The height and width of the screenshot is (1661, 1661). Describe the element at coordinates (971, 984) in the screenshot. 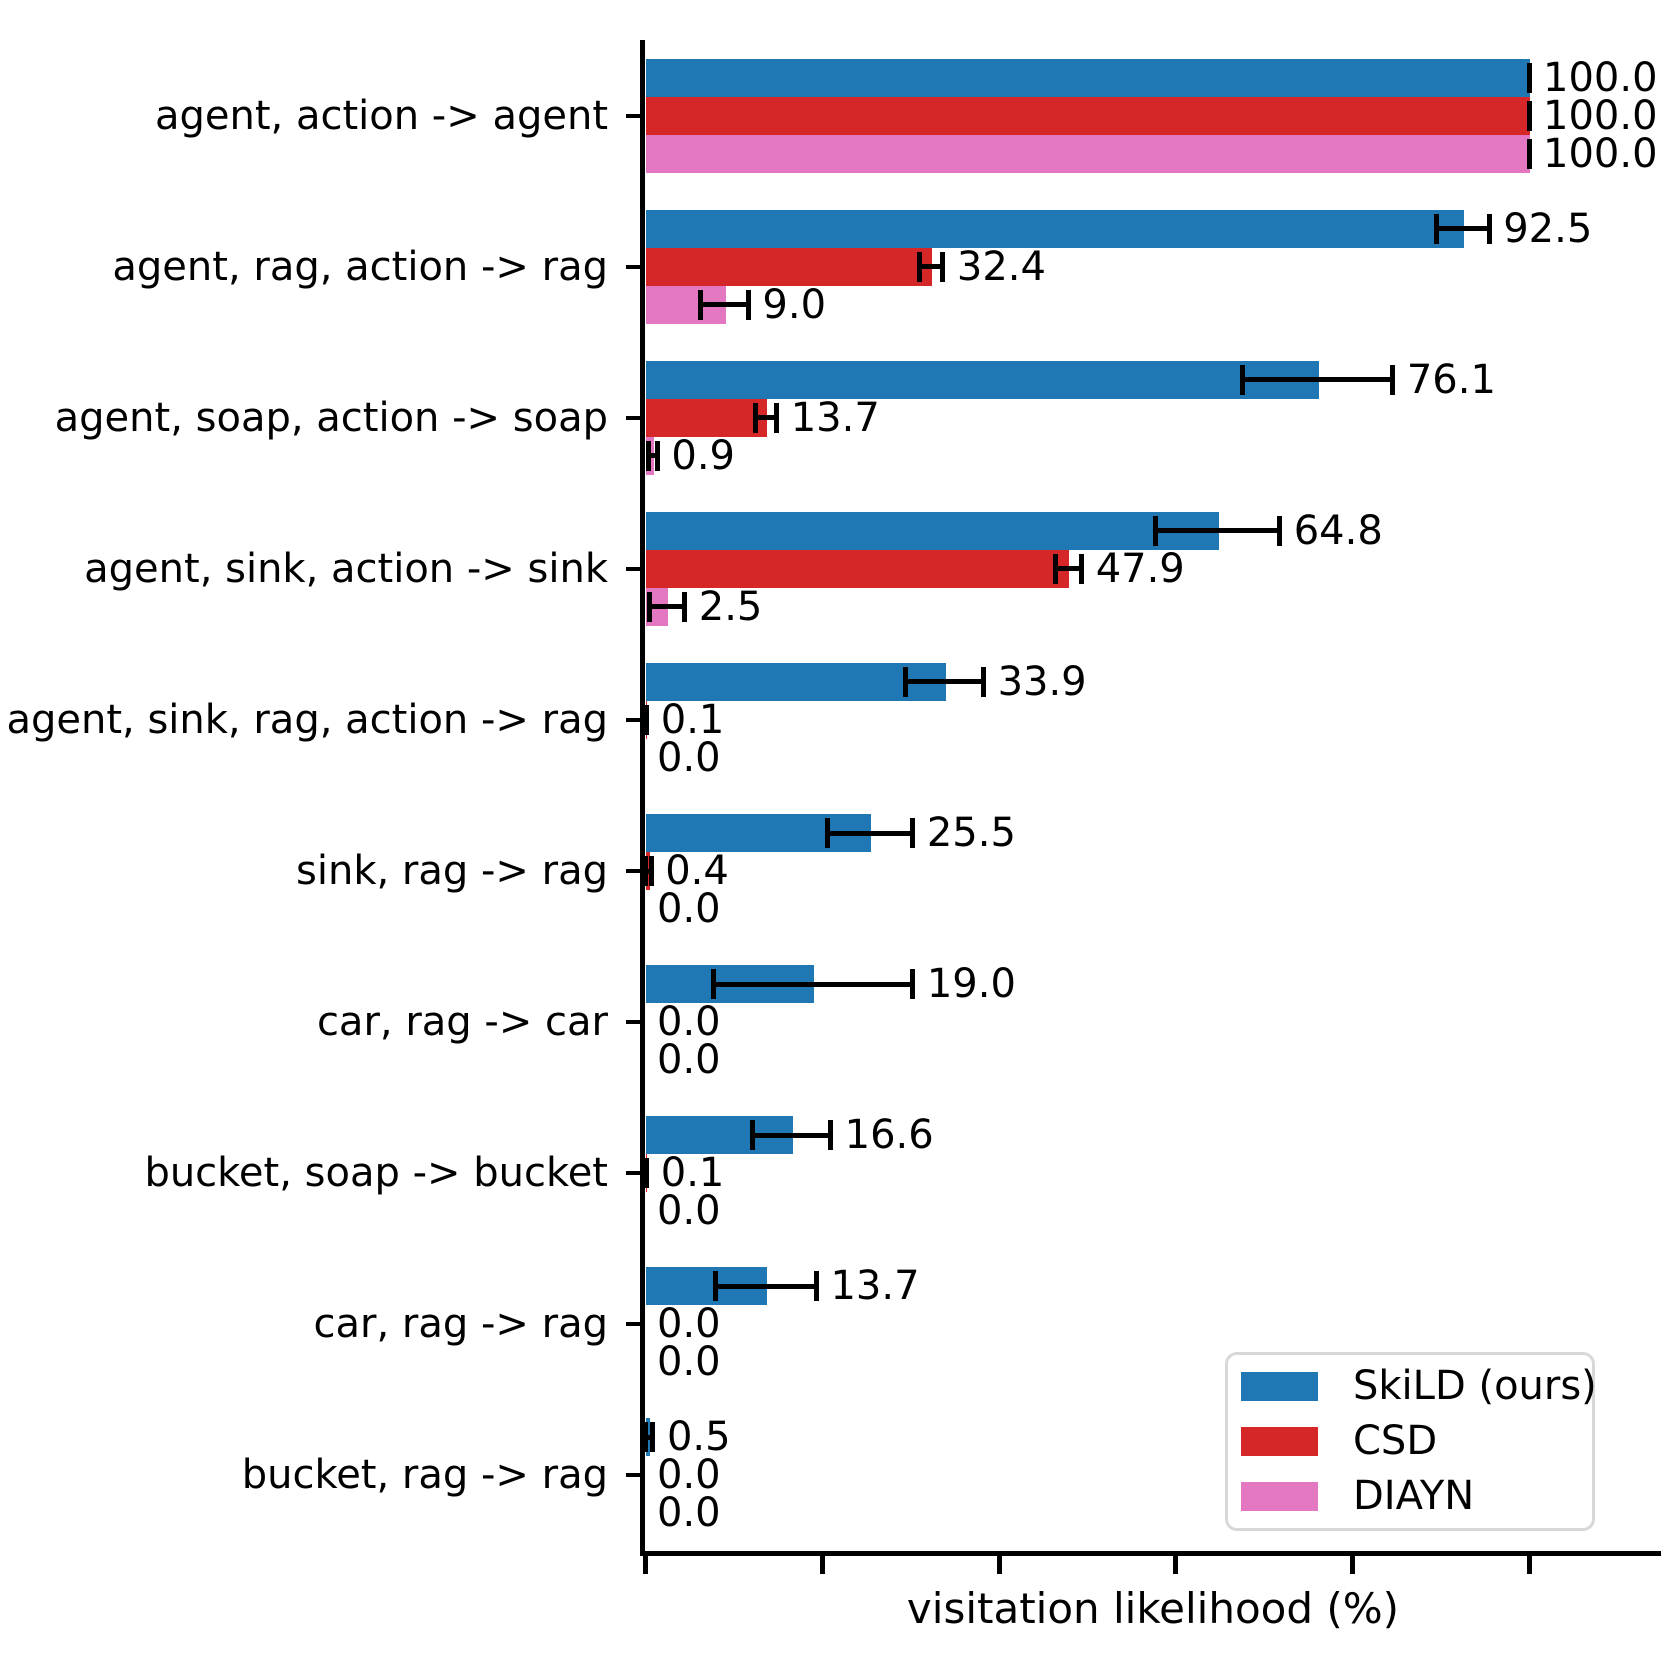

I see `value-label: 19.0` at that location.